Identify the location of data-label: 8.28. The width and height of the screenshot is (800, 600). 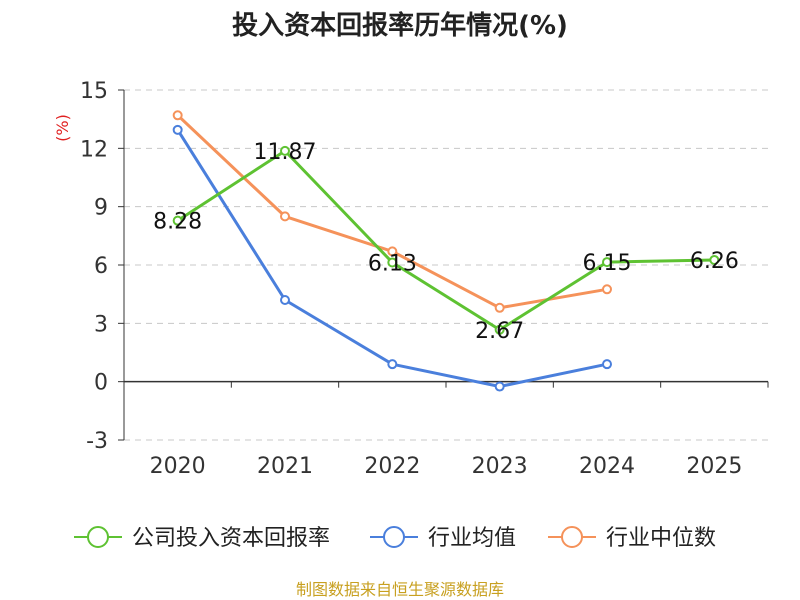
(177, 222).